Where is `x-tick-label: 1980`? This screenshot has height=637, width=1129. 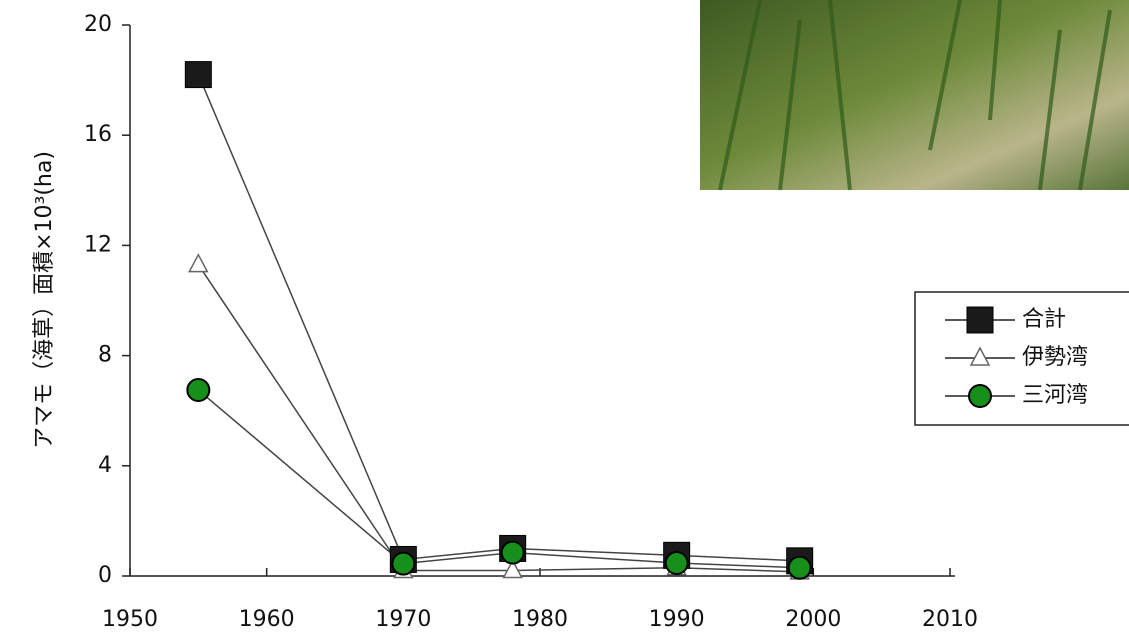 x-tick-label: 1980 is located at coordinates (540, 619).